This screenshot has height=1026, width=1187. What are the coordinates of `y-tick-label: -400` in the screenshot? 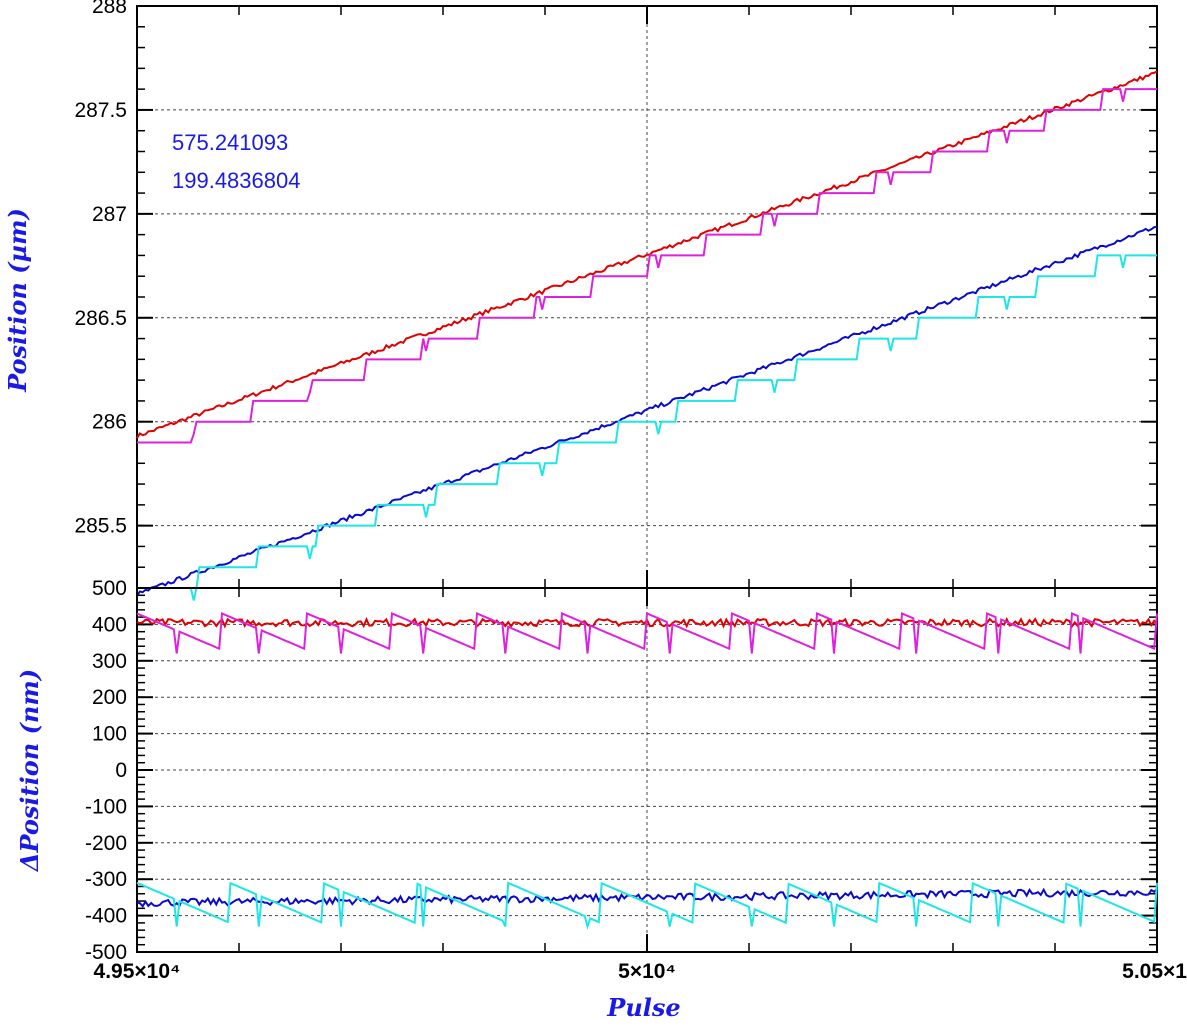 It's located at (106, 916).